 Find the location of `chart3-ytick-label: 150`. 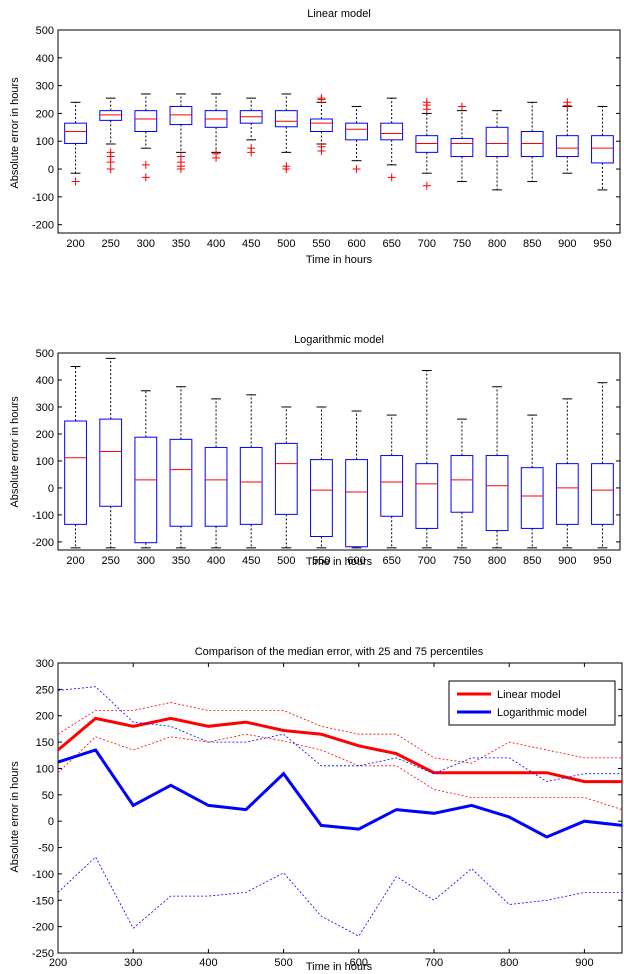

chart3-ytick-label: 150 is located at coordinates (45, 743).